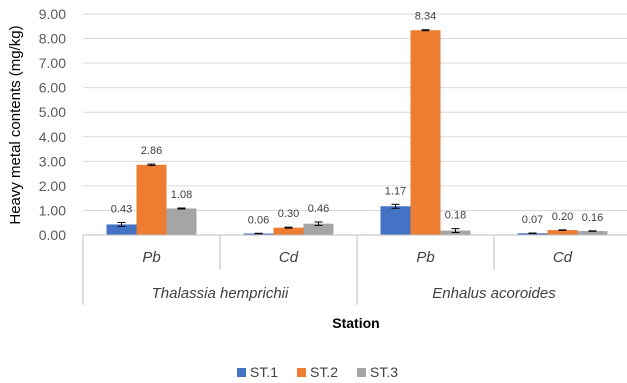  Describe the element at coordinates (52, 124) in the screenshot. I see `y-axis-ticks: 0.00 1.00 2.00 3.00 4.00 5.00 6.00 7.00 8.00 9.00` at that location.